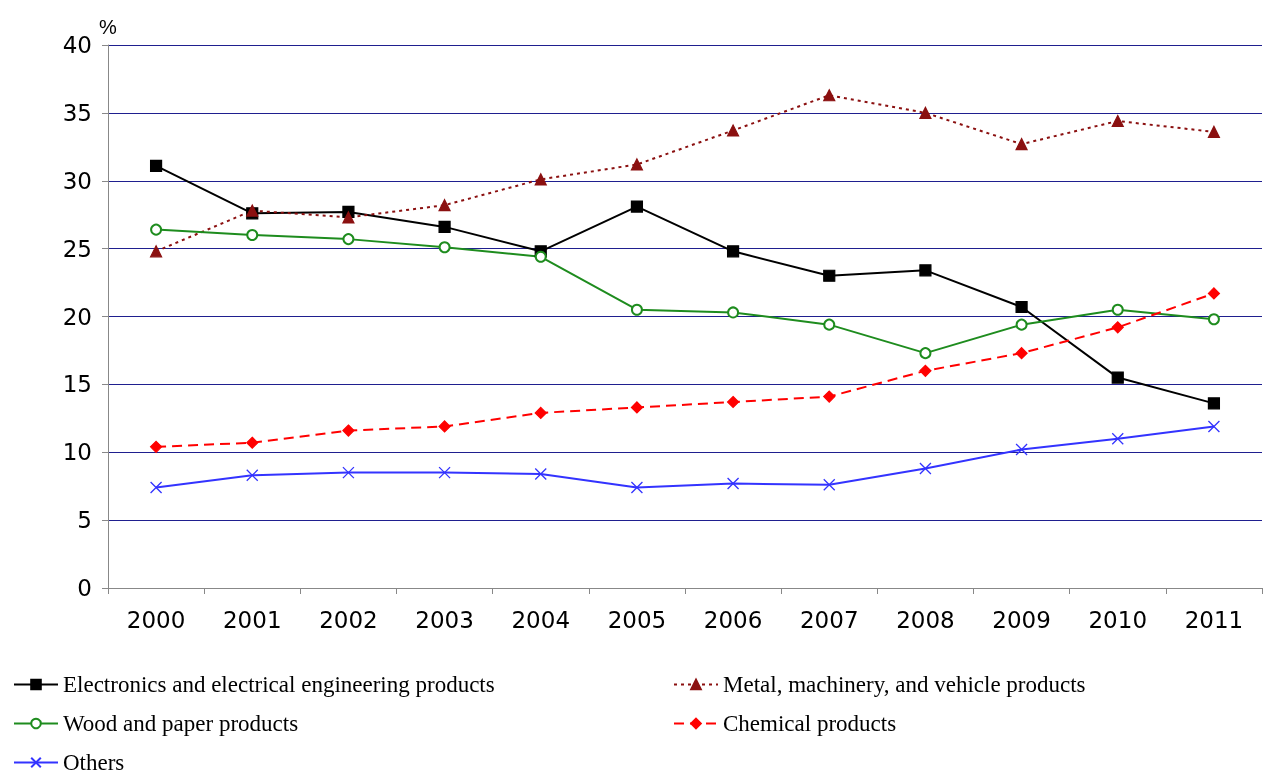 This screenshot has height=782, width=1266. Describe the element at coordinates (77, 112) in the screenshot. I see `y-tick-label: 35` at that location.